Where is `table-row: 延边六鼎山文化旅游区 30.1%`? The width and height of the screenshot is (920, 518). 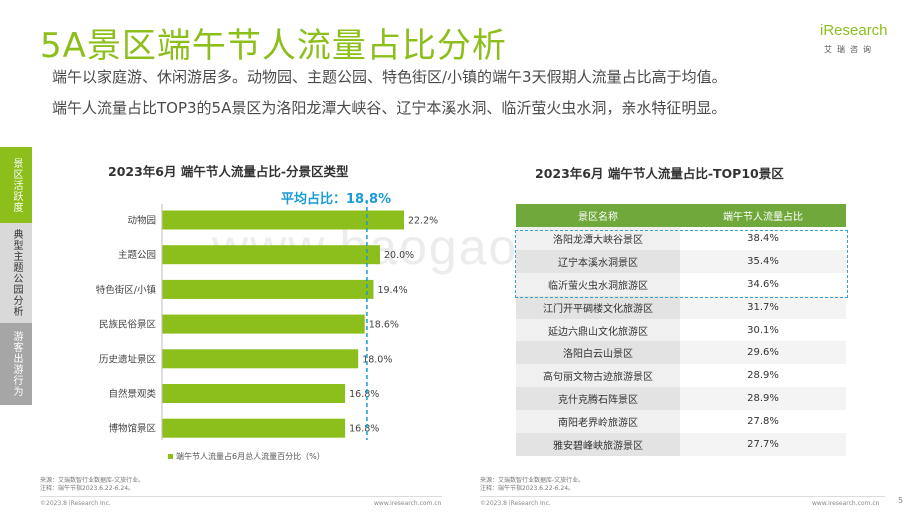
table-row: 延边六鼎山文化旅游区 30.1% is located at coordinates (681, 330).